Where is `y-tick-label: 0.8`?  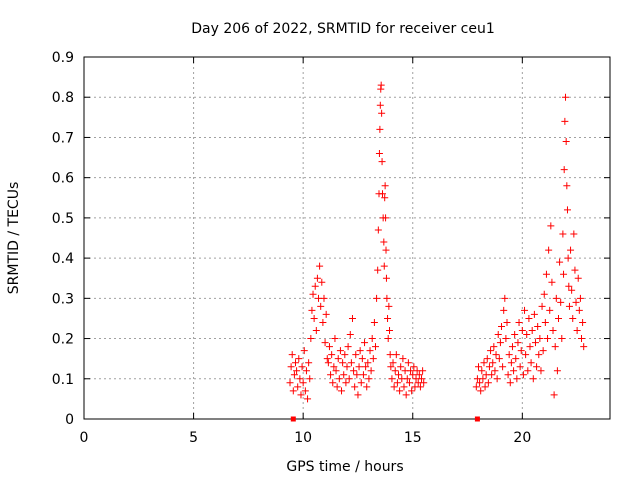 y-tick-label: 0.8 is located at coordinates (63, 98).